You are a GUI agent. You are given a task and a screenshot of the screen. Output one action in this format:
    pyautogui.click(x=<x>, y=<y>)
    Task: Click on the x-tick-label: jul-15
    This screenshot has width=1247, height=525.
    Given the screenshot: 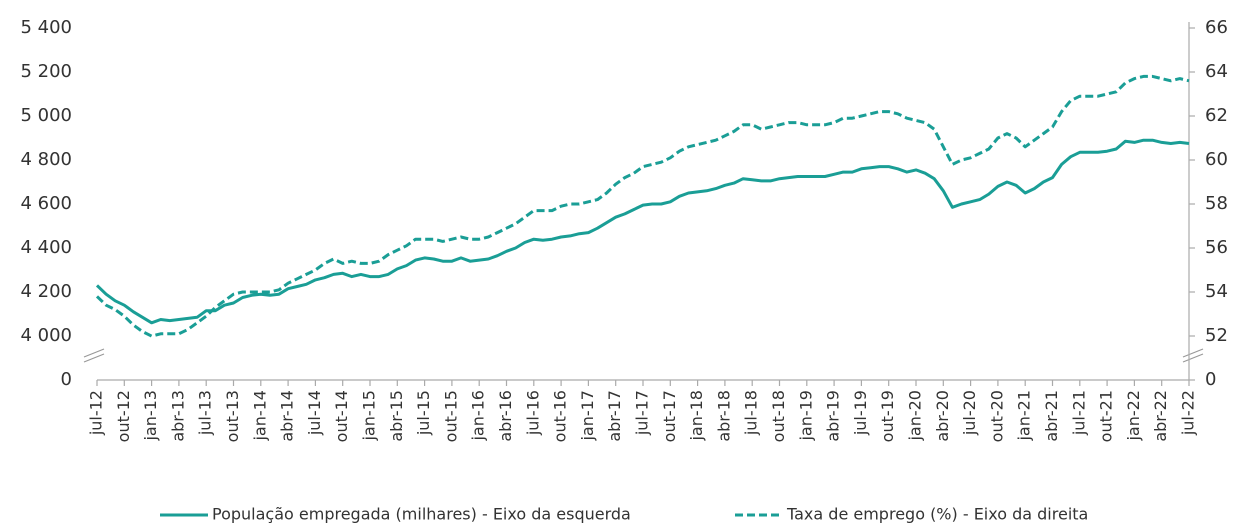 What is the action you would take?
    pyautogui.click(x=423, y=413)
    